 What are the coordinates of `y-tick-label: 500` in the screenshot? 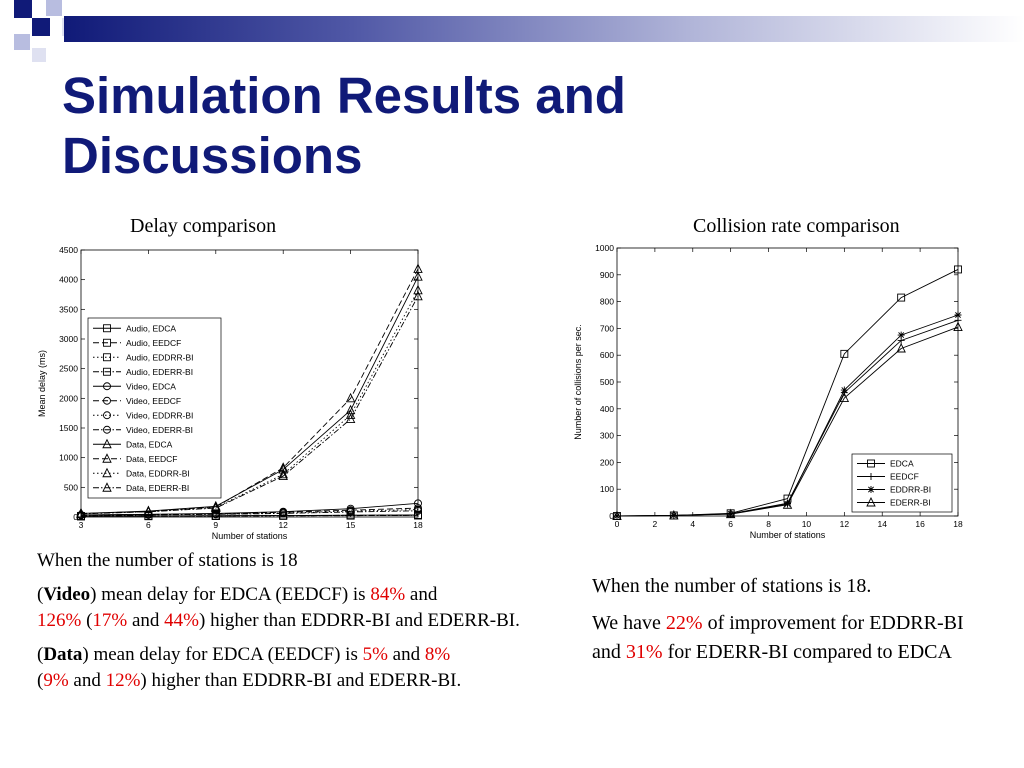 It's located at (71, 487).